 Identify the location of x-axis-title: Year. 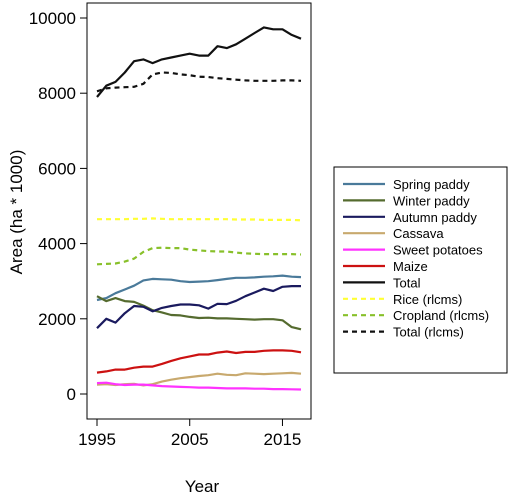
(202, 486).